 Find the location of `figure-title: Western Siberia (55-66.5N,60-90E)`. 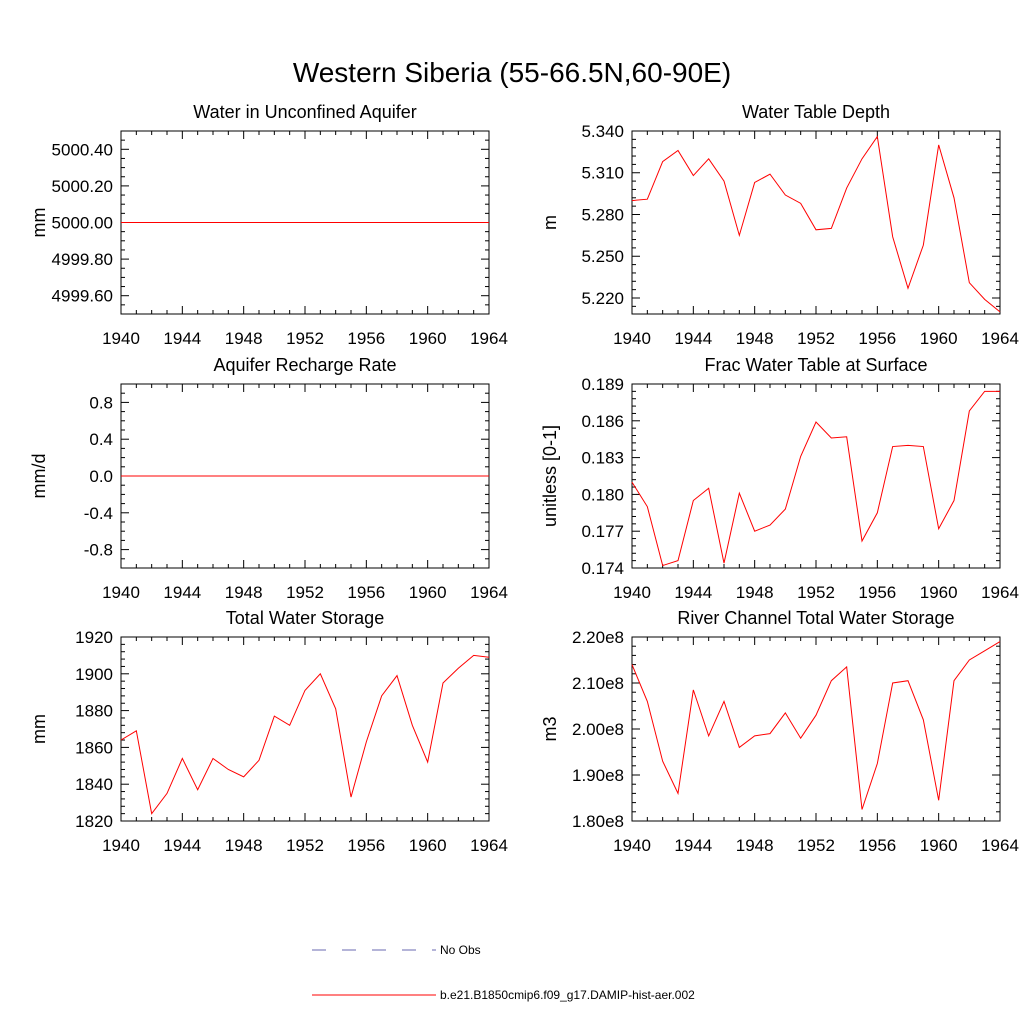

figure-title: Western Siberia (55-66.5N,60-90E) is located at coordinates (512, 72).